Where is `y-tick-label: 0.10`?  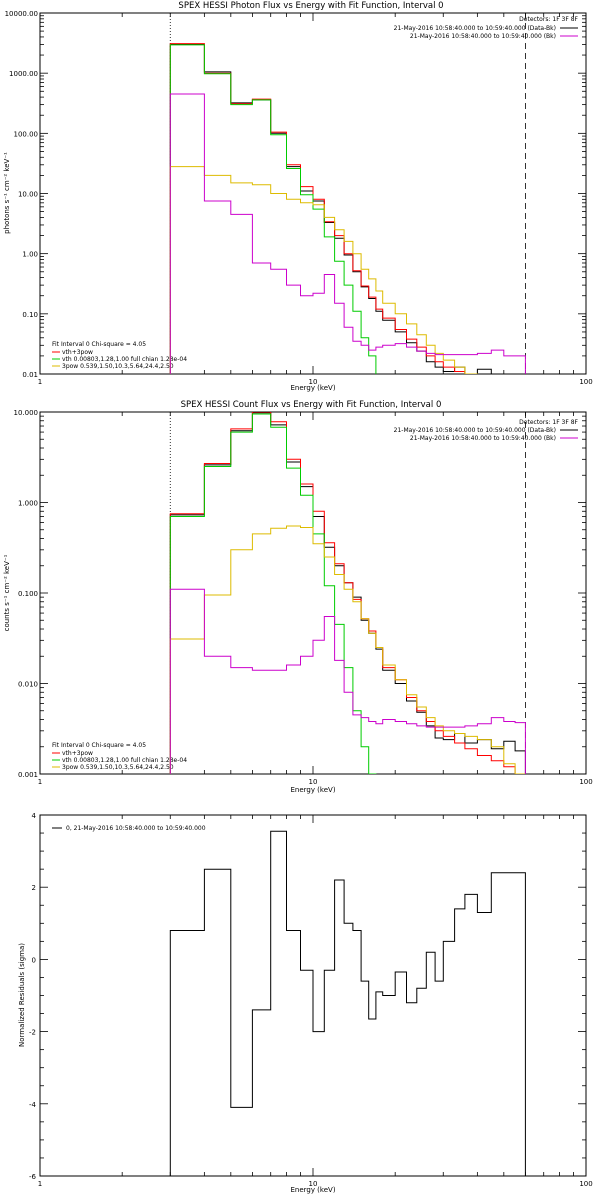 y-tick-label: 0.10 is located at coordinates (30, 315).